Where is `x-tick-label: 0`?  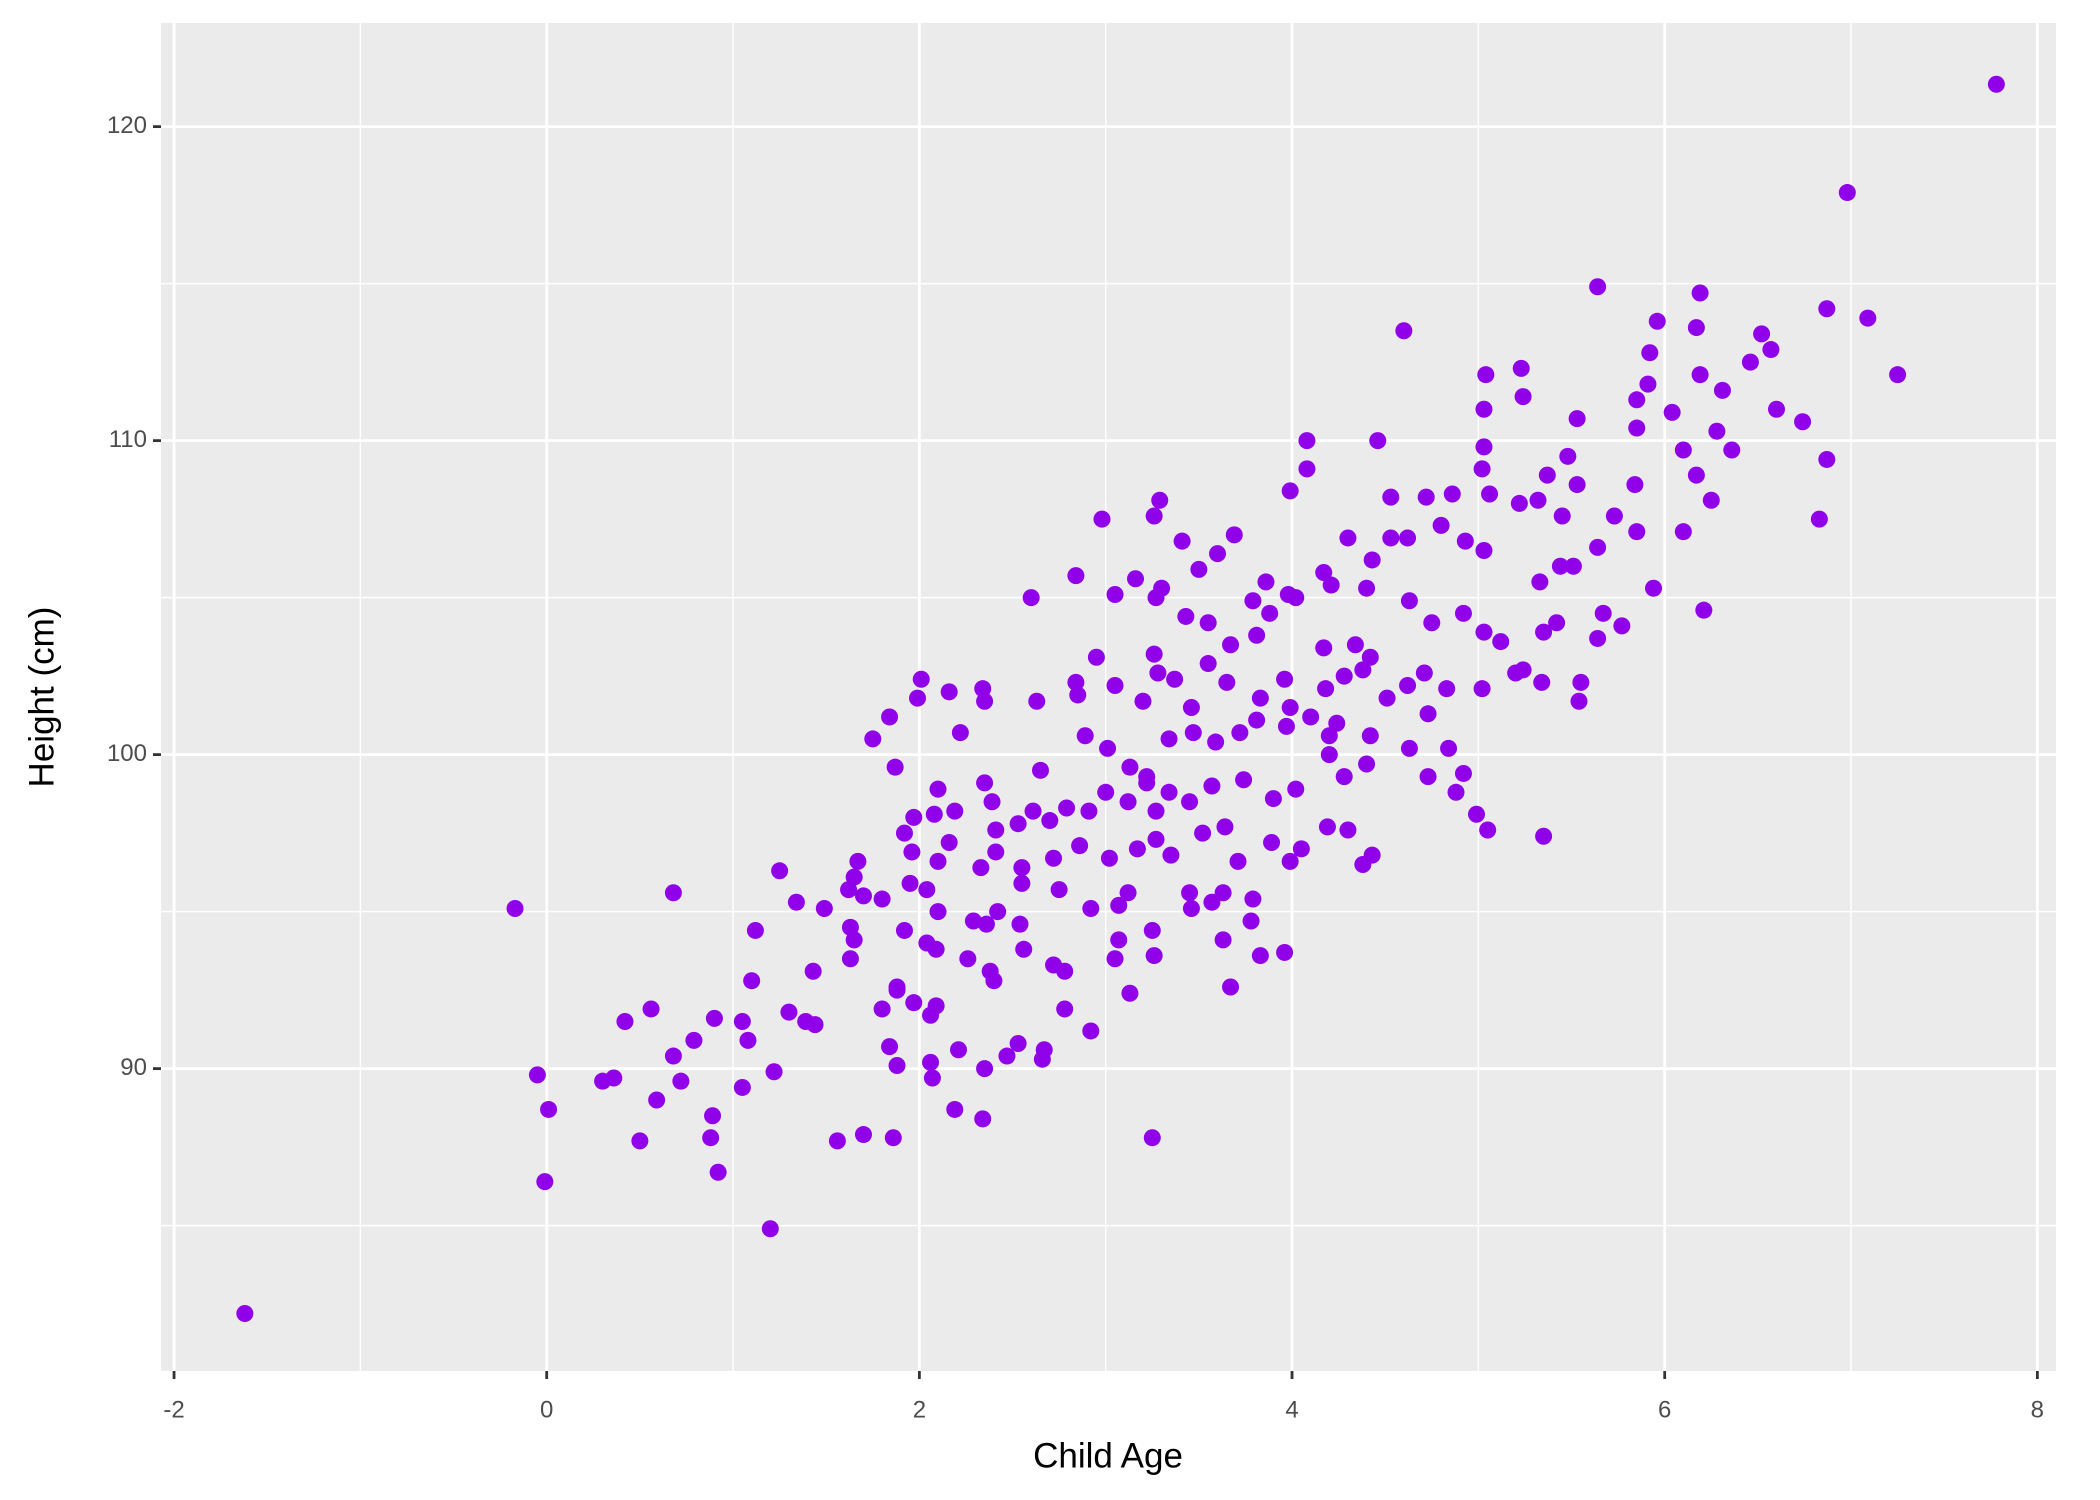 x-tick-label: 0 is located at coordinates (546, 1409).